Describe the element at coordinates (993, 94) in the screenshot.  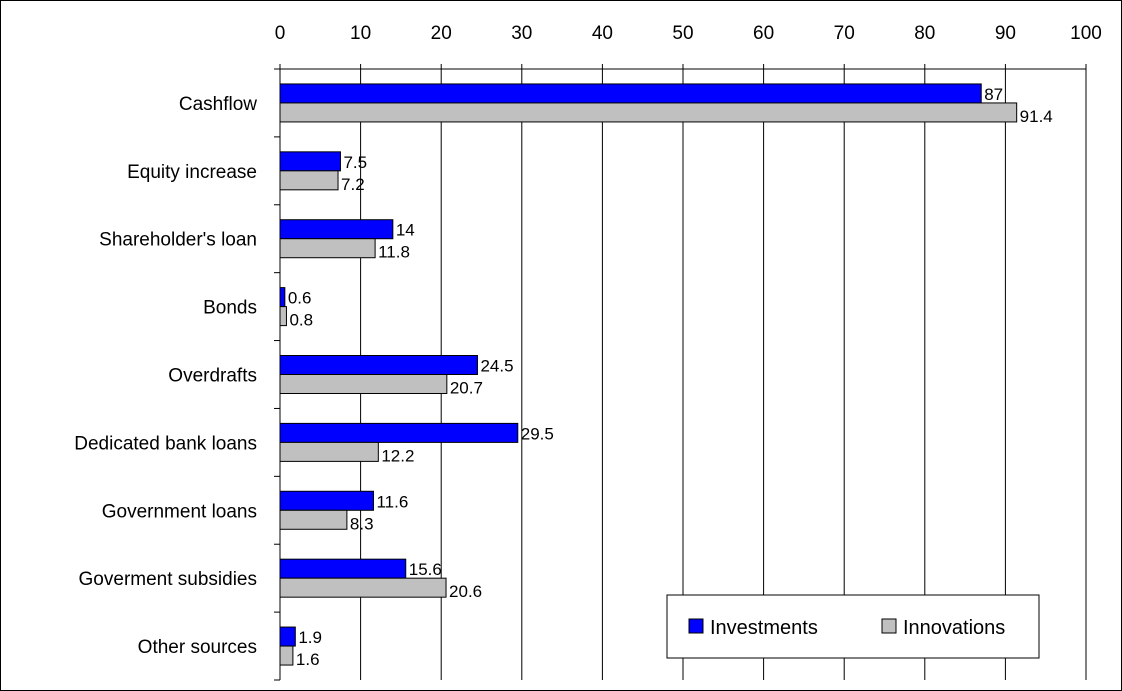
I see `data-label-investments: 87` at that location.